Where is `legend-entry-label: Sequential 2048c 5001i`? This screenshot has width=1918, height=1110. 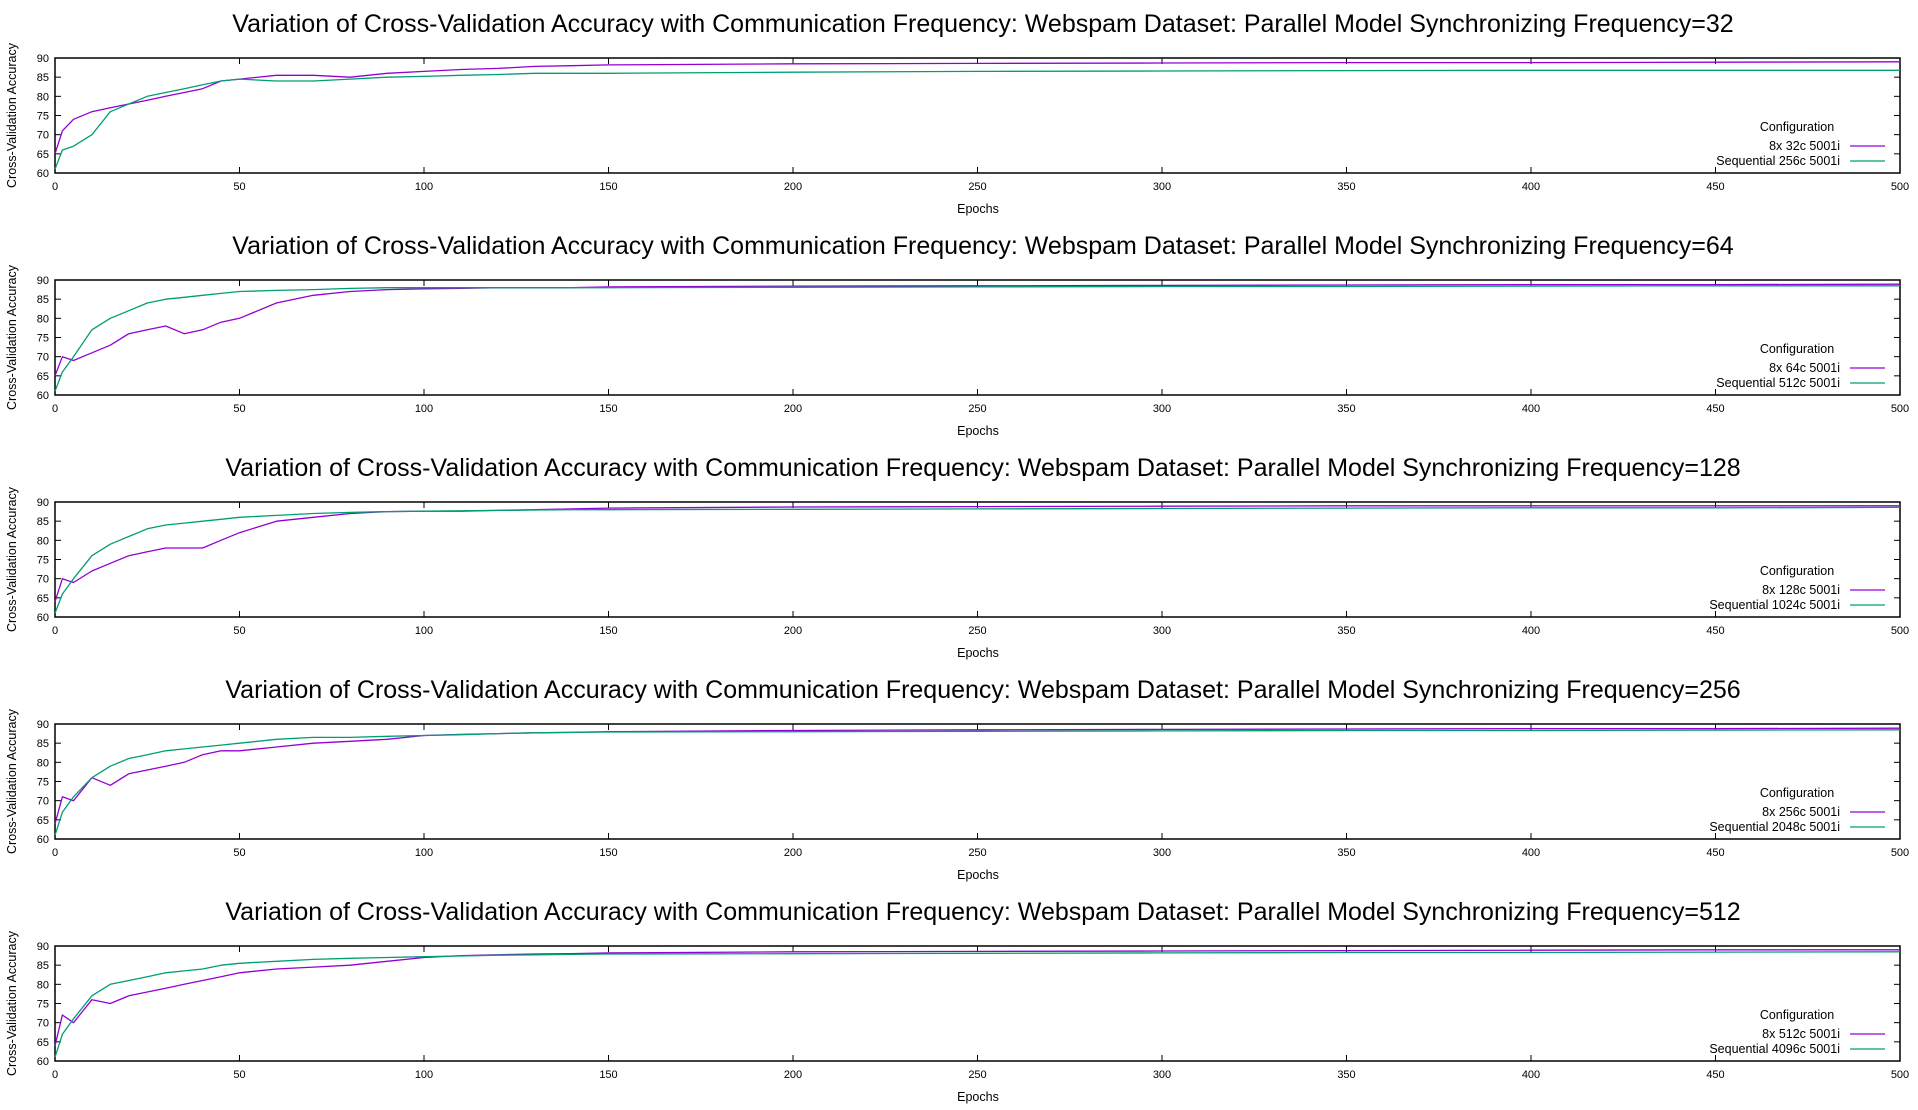 legend-entry-label: Sequential 2048c 5001i is located at coordinates (1774, 827).